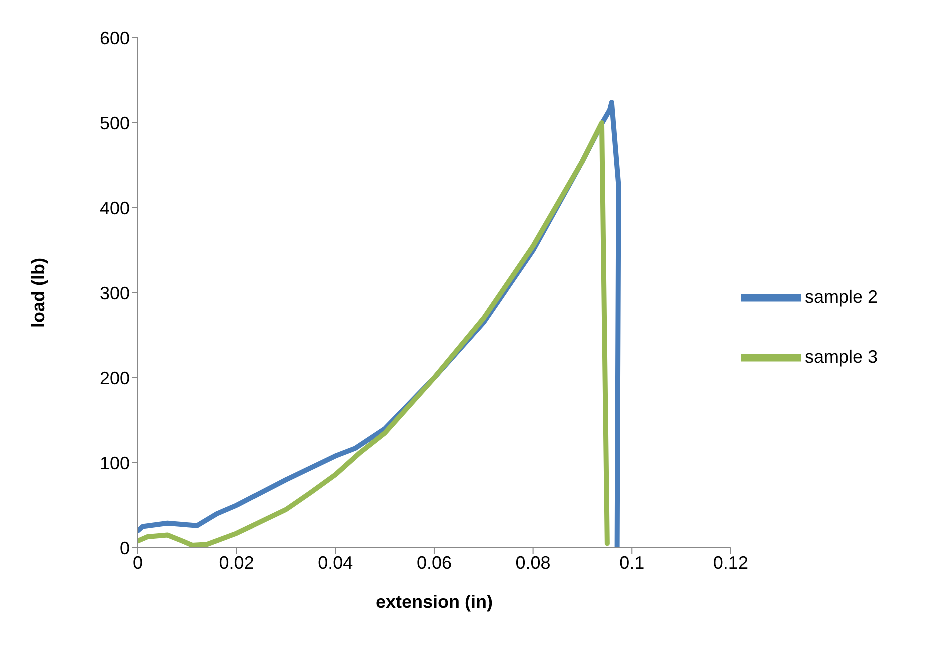 This screenshot has width=941, height=659. What do you see at coordinates (841, 356) in the screenshot?
I see `legend-label: sample 3` at bounding box center [841, 356].